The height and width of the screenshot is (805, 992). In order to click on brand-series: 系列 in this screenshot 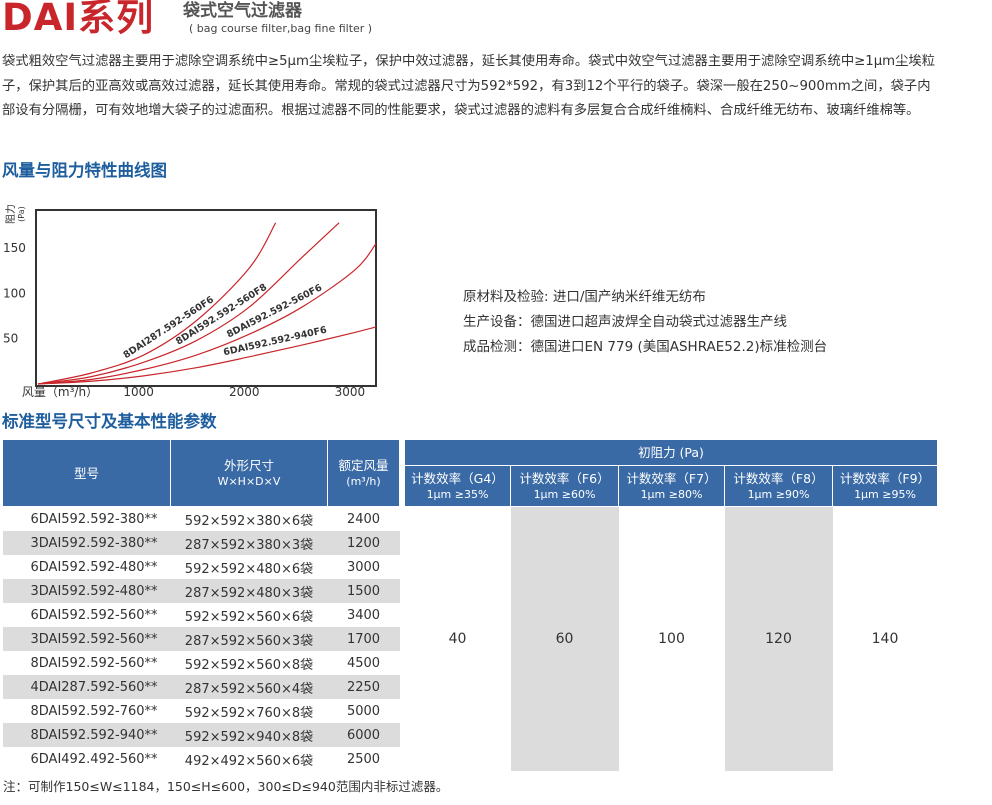, I will do `click(116, 19)`.